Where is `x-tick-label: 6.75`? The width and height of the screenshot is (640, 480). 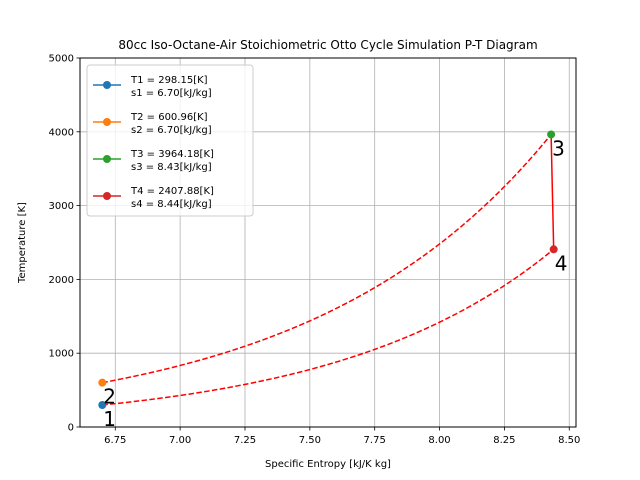 x-tick-label: 6.75 is located at coordinates (115, 440).